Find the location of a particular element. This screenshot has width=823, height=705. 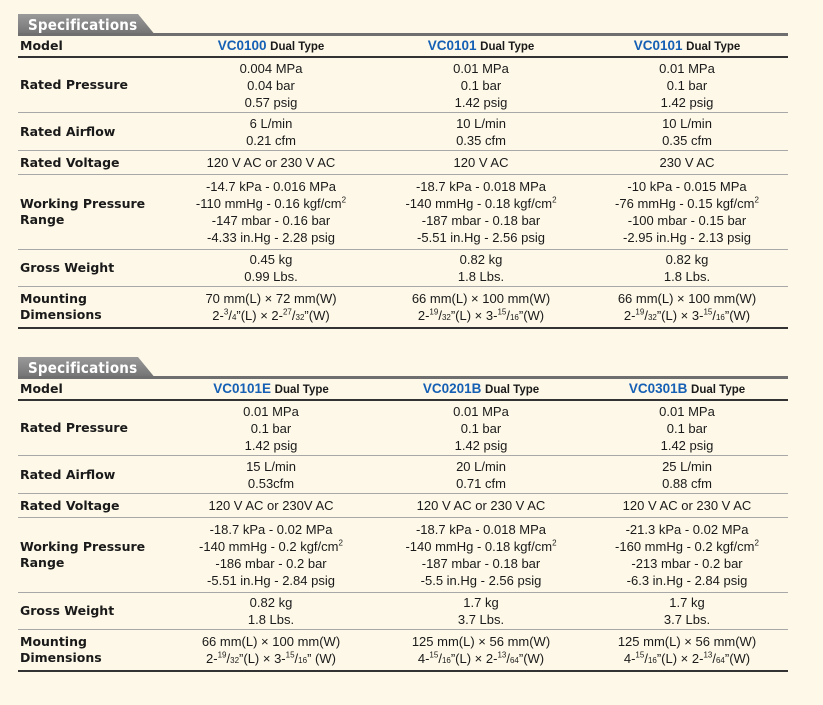

model-cell: VC0100 Dual Type is located at coordinates (271, 47).